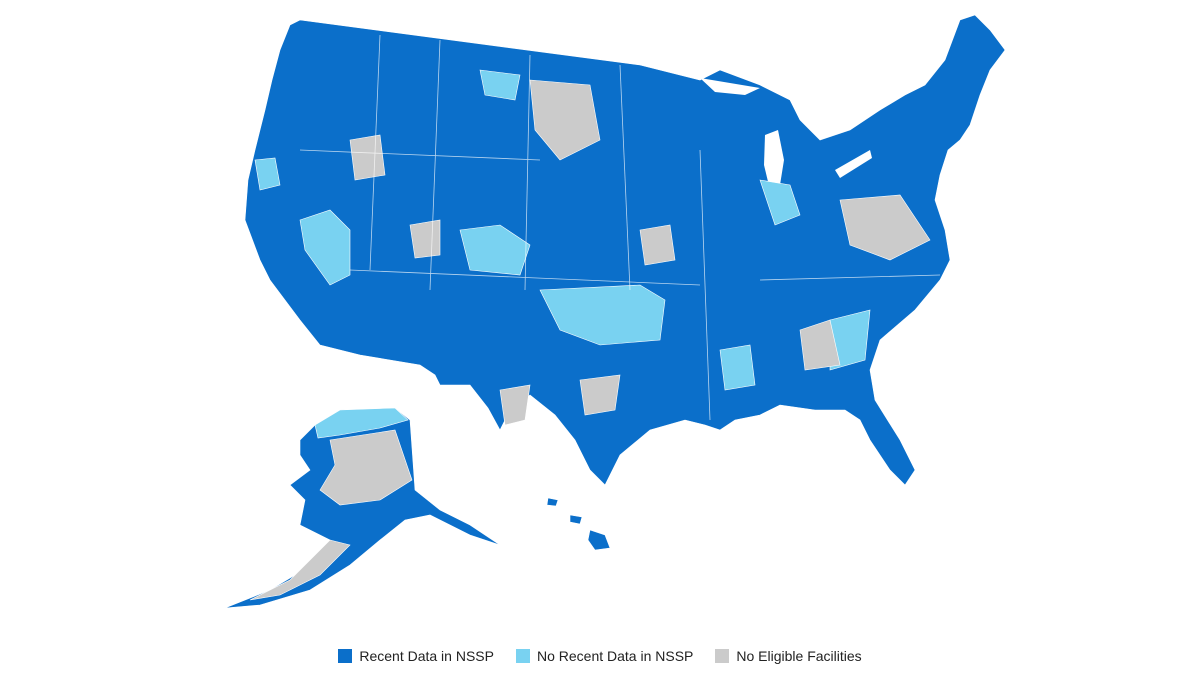 The width and height of the screenshot is (1200, 675). Describe the element at coordinates (615, 656) in the screenshot. I see `legend-label: No Recent Data in NSSP` at that location.